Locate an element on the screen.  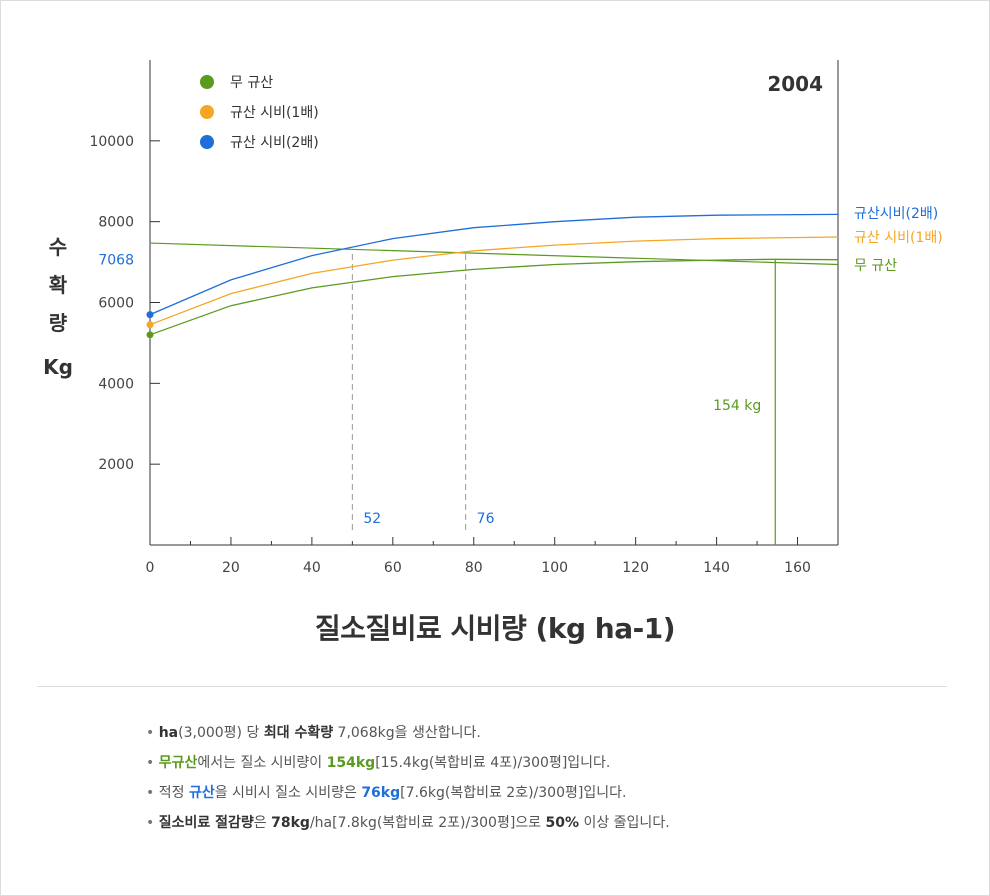
note-text: 최대 수확량 is located at coordinates (298, 733).